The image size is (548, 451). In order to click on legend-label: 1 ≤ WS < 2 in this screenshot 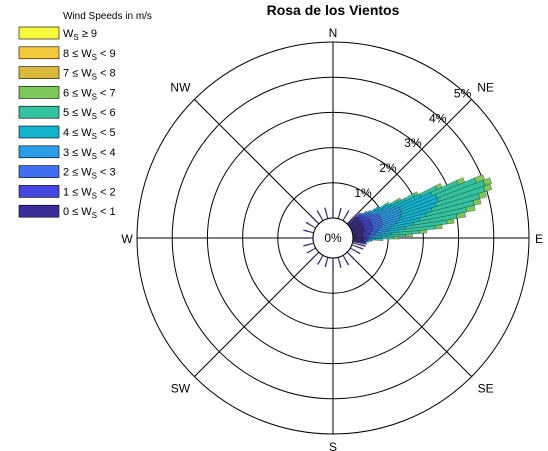, I will do `click(89, 193)`.